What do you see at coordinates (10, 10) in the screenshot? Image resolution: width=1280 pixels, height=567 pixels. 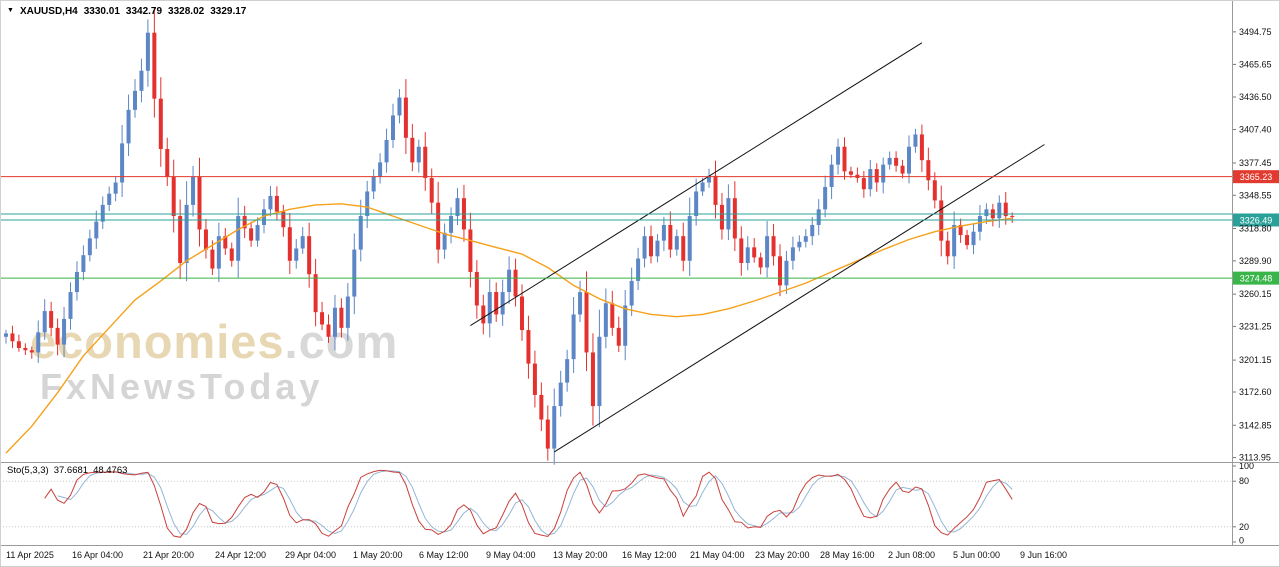 I see `symbol-dropdown-icon: ▼` at bounding box center [10, 10].